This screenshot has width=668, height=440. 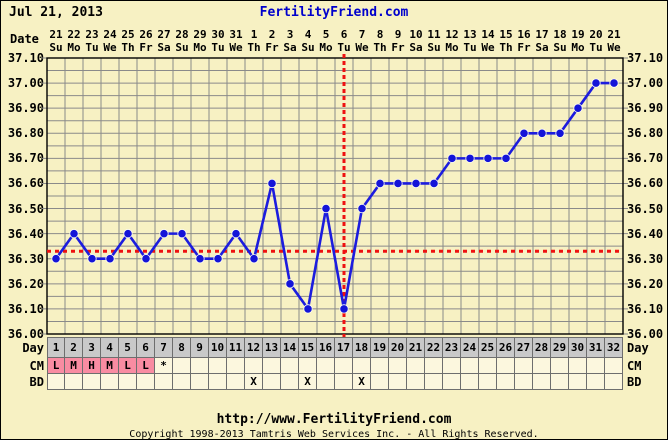 What do you see at coordinates (645, 208) in the screenshot?
I see `y-tick-label: 36.50` at bounding box center [645, 208].